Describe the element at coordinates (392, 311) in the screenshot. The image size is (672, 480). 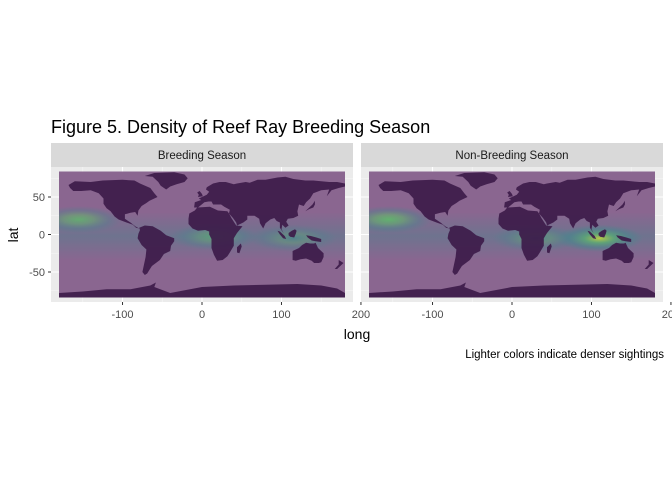
I see `x-axis: -100 0 100 200 -100 0 100 200` at that location.